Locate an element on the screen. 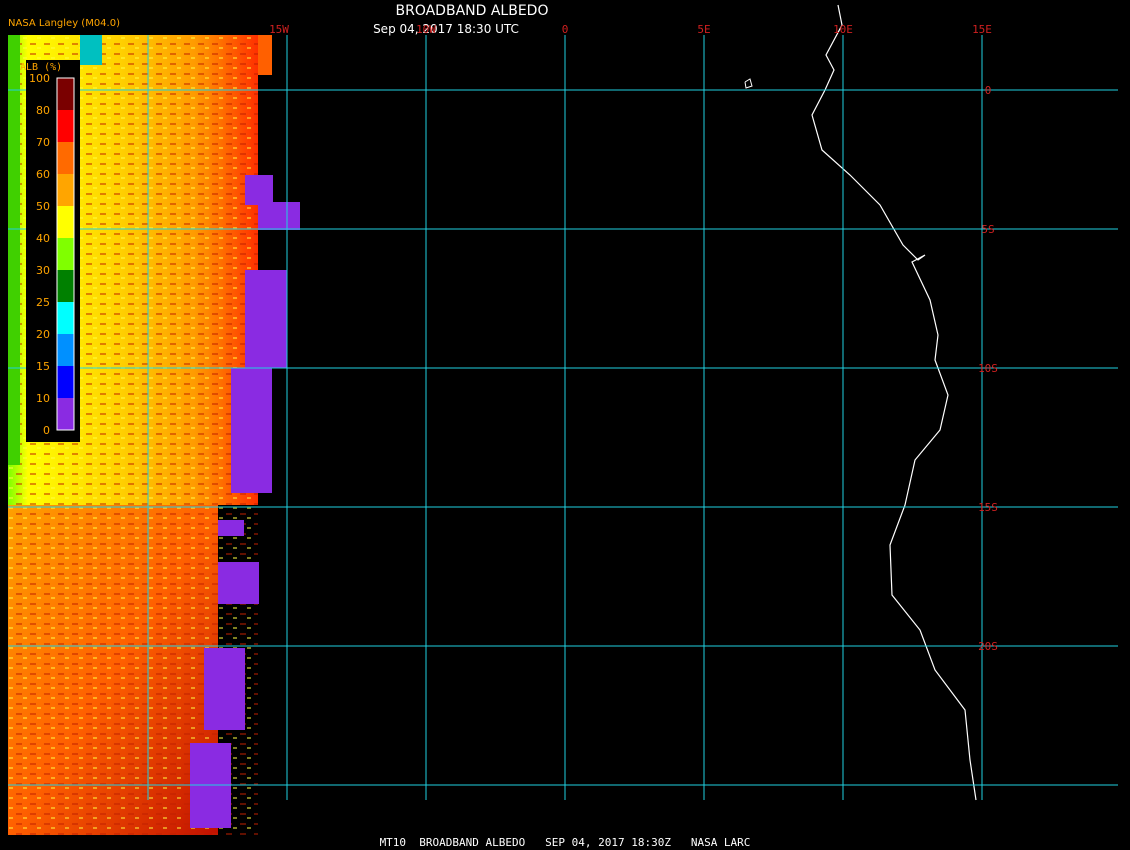 This screenshot has height=850, width=1130. legend-tick: 70 is located at coordinates (43, 142).